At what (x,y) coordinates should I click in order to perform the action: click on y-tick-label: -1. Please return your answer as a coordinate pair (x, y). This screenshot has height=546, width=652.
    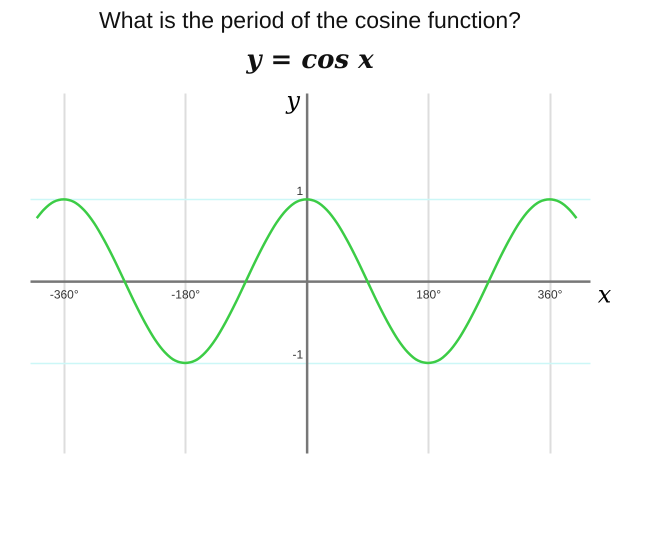
    Looking at the image, I should click on (298, 355).